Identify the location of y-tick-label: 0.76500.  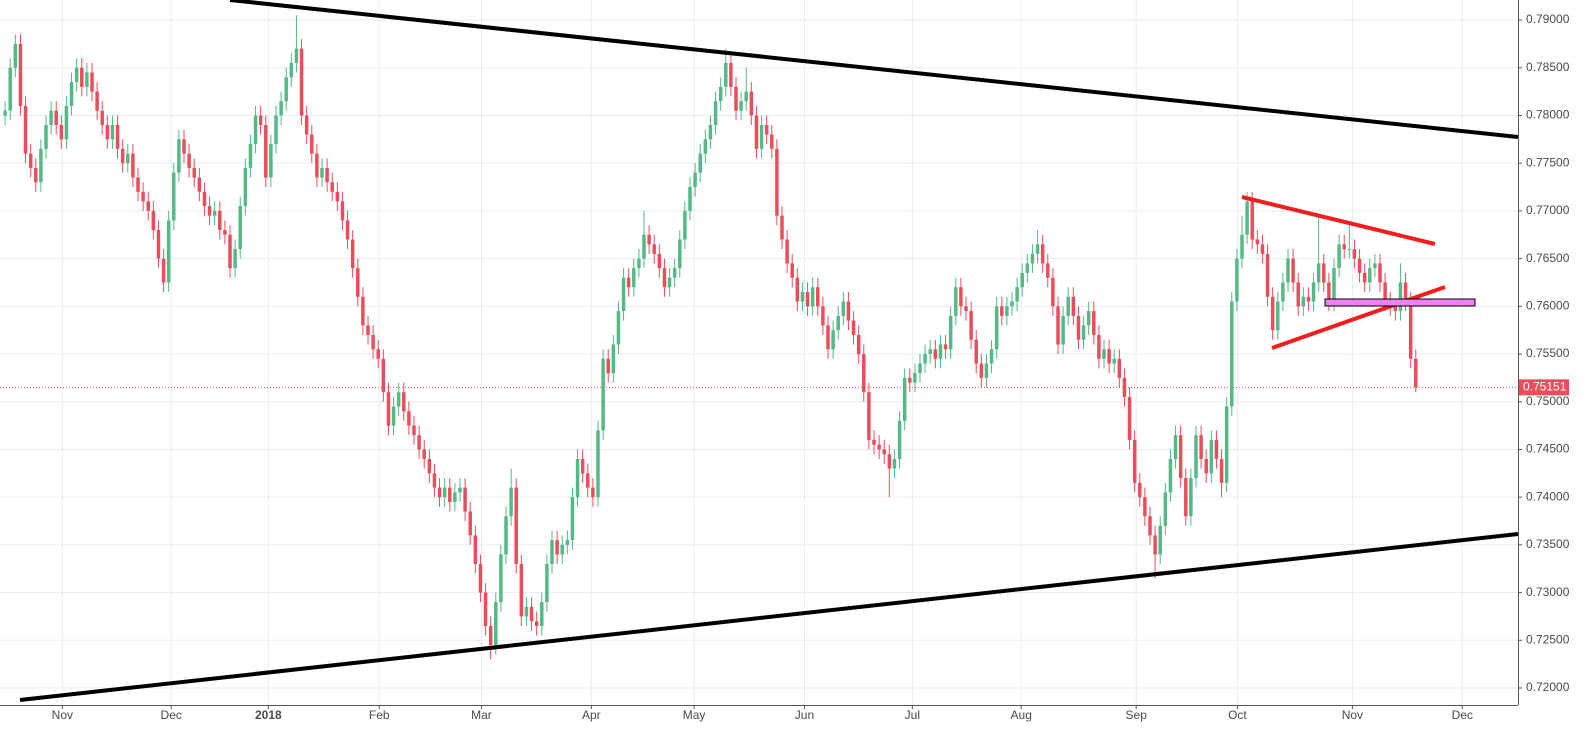
(1548, 258).